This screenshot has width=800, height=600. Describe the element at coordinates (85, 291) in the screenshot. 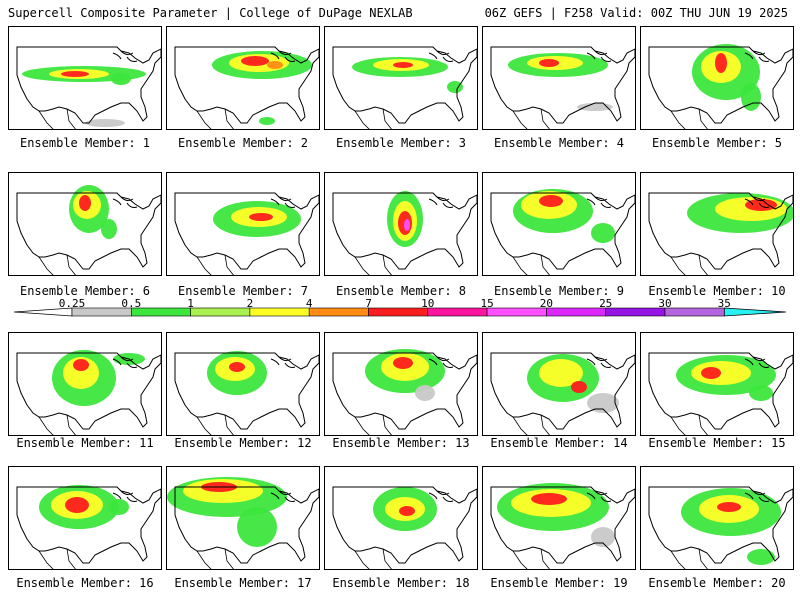

I see `ensemble-member-label: Ensemble Member: 6` at that location.